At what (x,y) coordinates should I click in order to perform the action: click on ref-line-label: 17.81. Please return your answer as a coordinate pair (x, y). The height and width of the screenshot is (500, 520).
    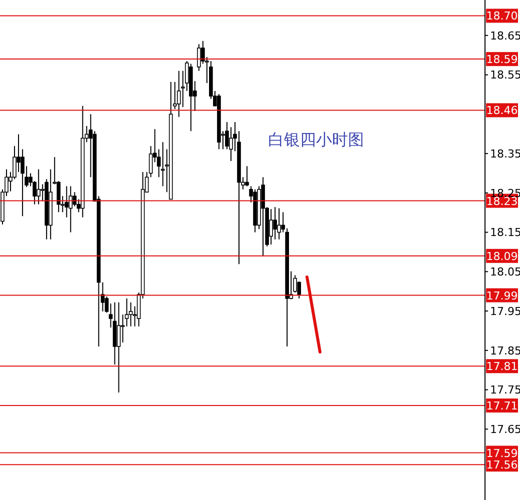
    Looking at the image, I should click on (502, 367).